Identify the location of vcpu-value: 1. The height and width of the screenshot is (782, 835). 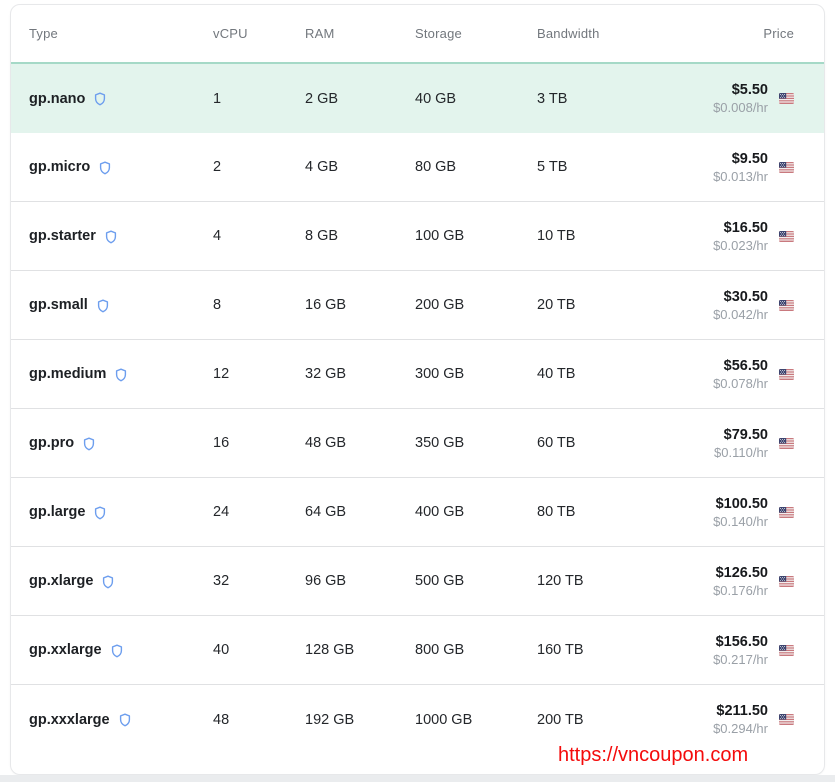
(217, 98).